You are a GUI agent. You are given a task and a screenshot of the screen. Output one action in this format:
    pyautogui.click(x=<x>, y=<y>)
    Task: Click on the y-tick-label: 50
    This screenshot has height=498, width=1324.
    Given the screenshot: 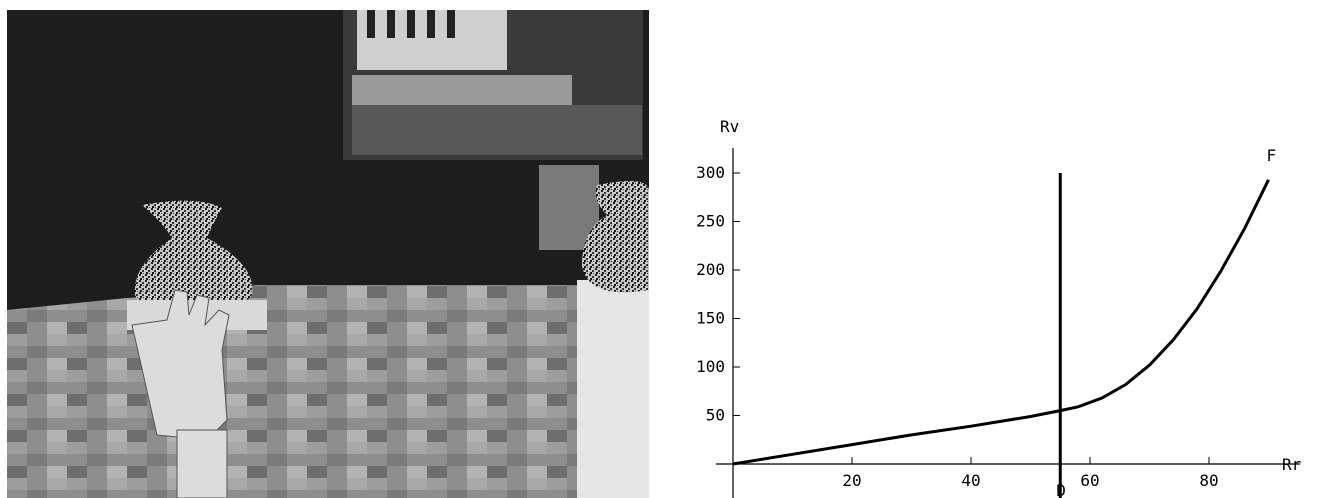 What is the action you would take?
    pyautogui.click(x=715, y=415)
    